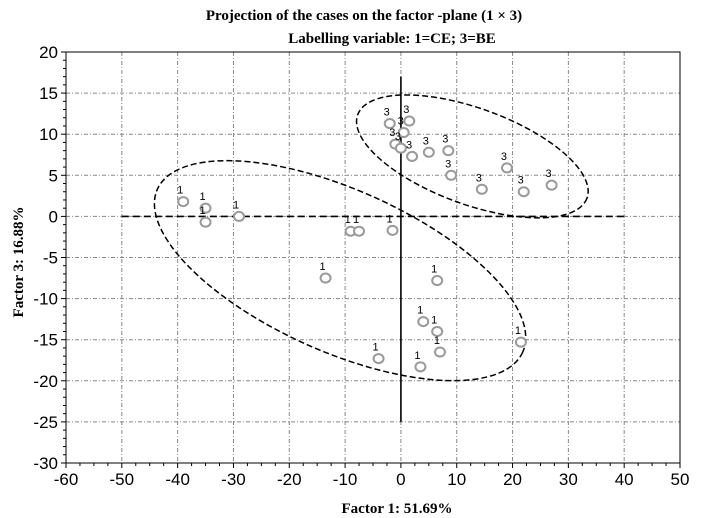 Image resolution: width=701 pixels, height=518 pixels. What do you see at coordinates (45, 422) in the screenshot?
I see `y-tick-label: -25` at bounding box center [45, 422].